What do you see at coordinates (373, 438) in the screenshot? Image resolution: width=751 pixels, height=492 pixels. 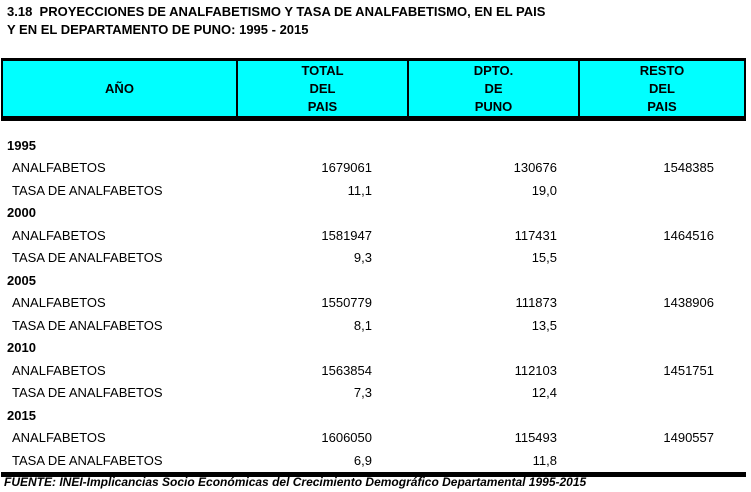 I see `table-row-analfabetos-2015: ANALFABETOS 1606050 115493 1490557` at bounding box center [373, 438].